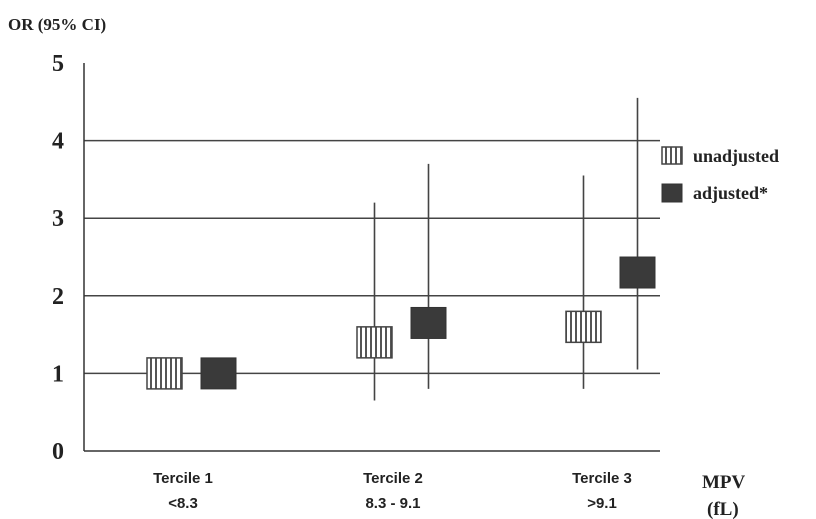 This screenshot has width=816, height=519. What do you see at coordinates (58, 374) in the screenshot?
I see `y-tick-label: 1` at bounding box center [58, 374].